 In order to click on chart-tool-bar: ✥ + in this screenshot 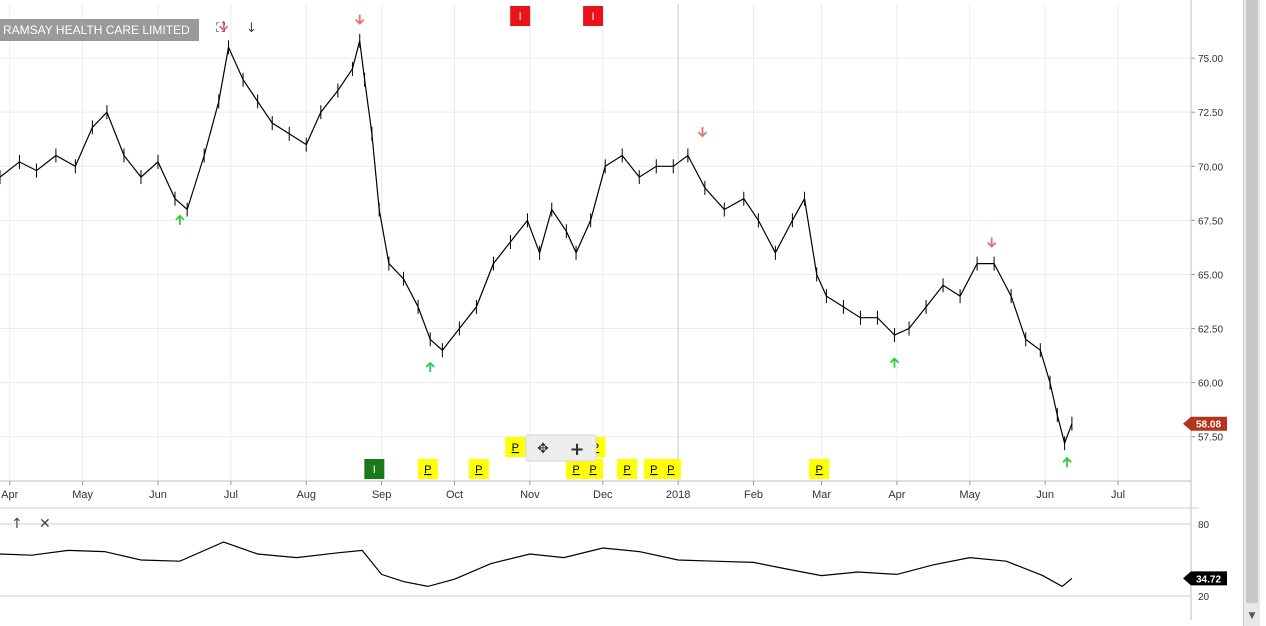, I will do `click(561, 448)`.